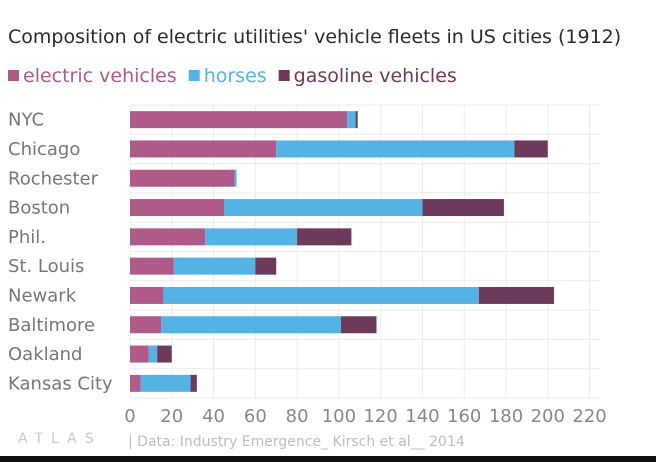 The width and height of the screenshot is (656, 462). I want to click on category-label: Oakland, so click(45, 354).